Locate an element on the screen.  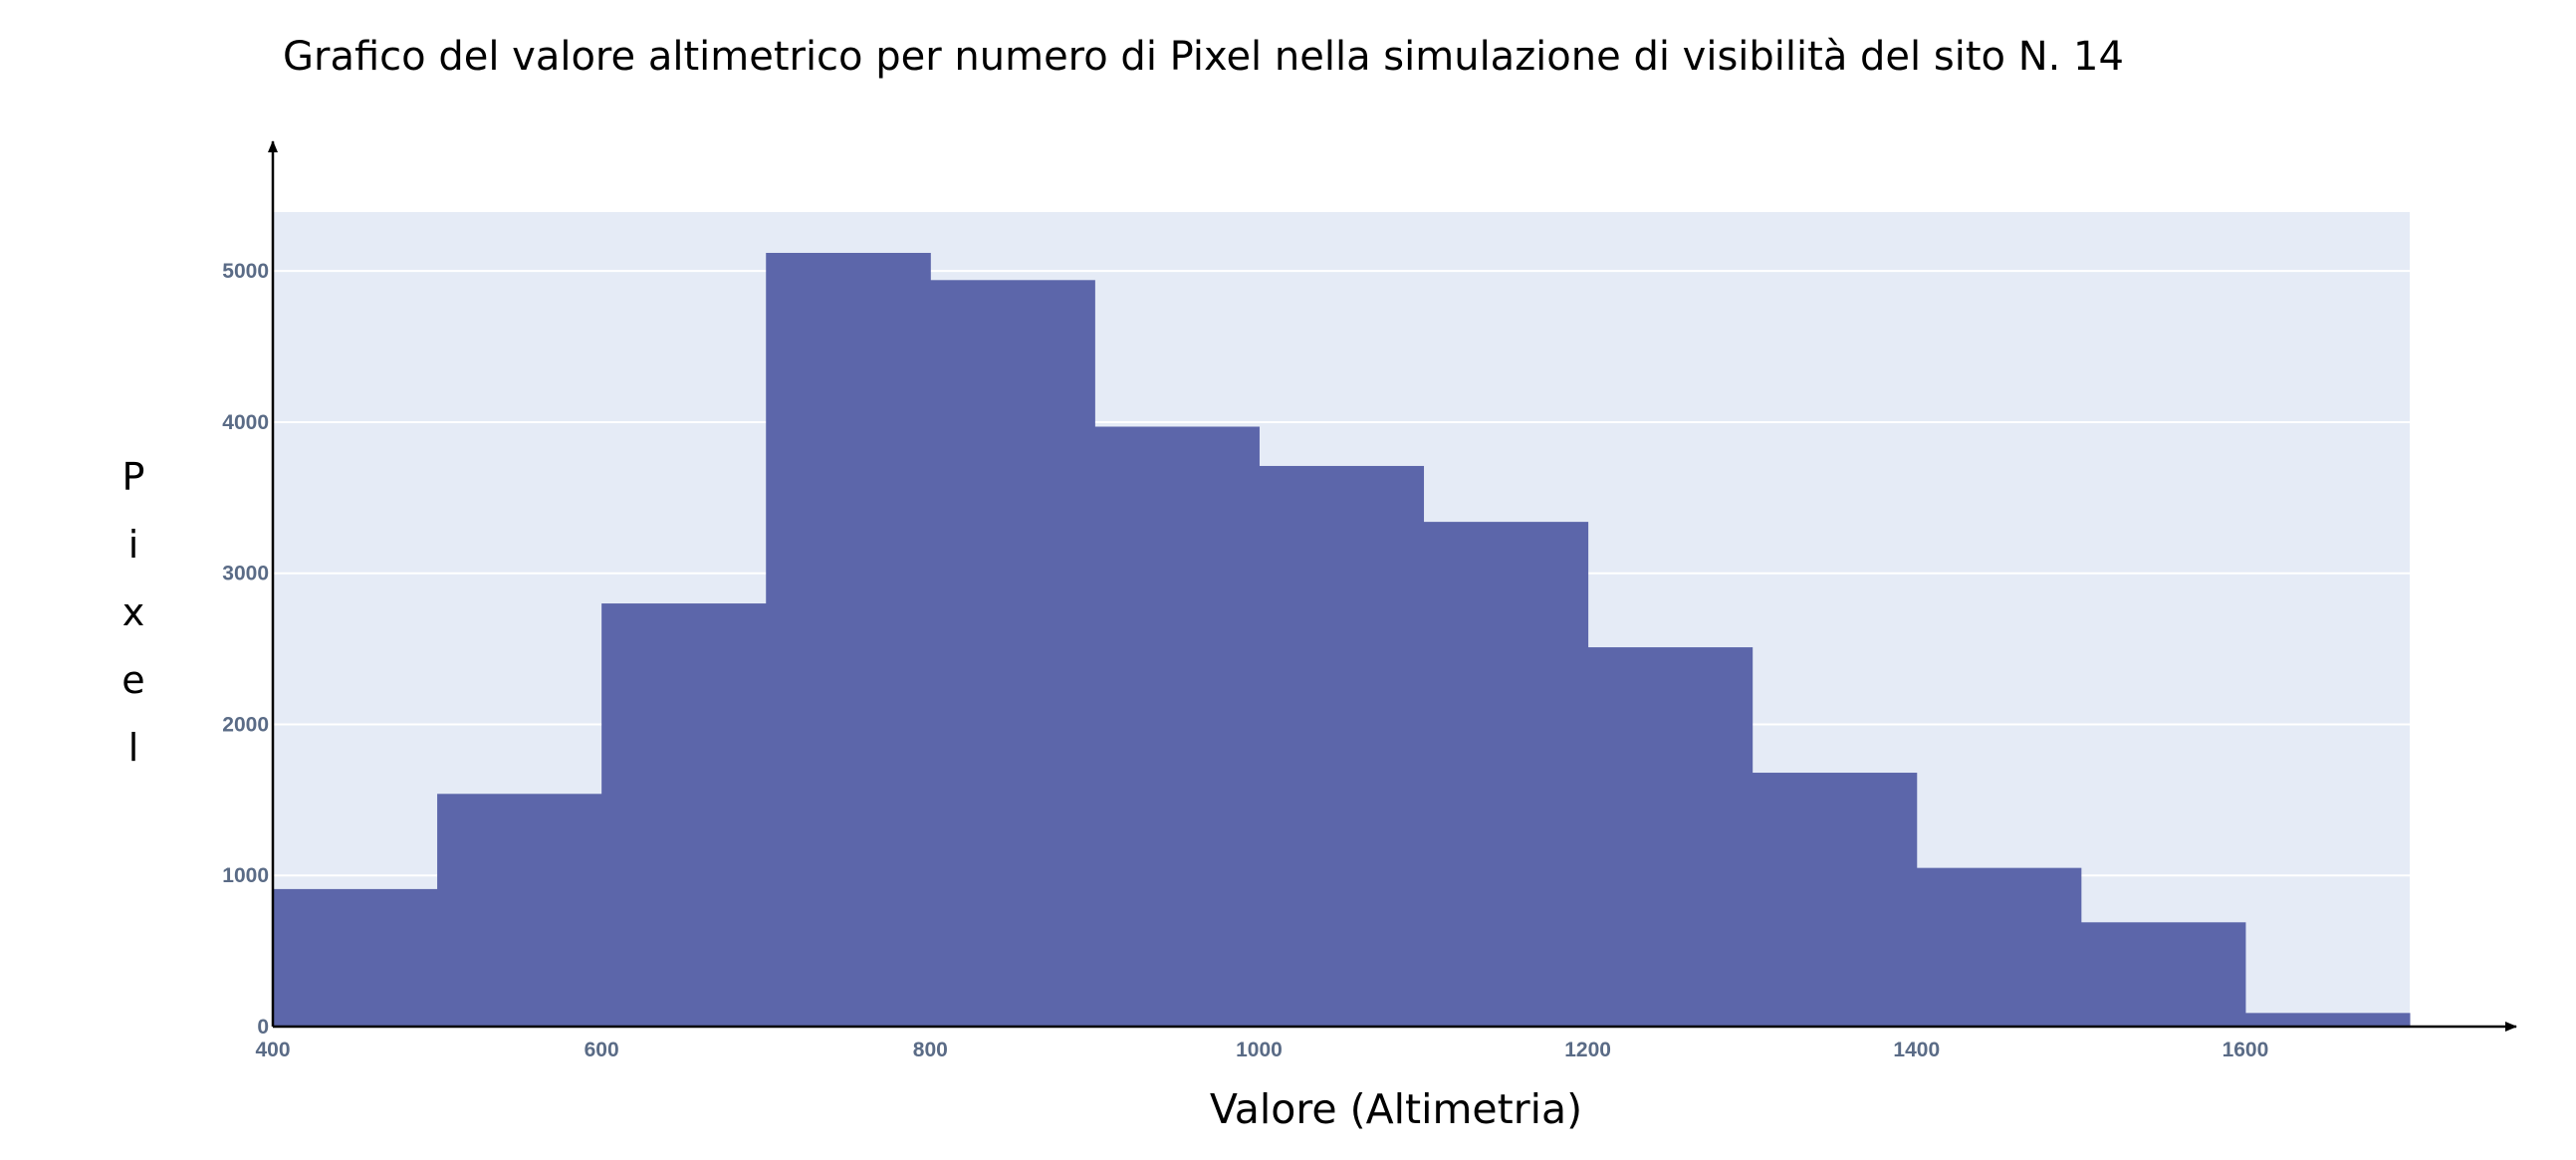
x-axis-label: Valore (Altimetria) is located at coordinates (1396, 1109).